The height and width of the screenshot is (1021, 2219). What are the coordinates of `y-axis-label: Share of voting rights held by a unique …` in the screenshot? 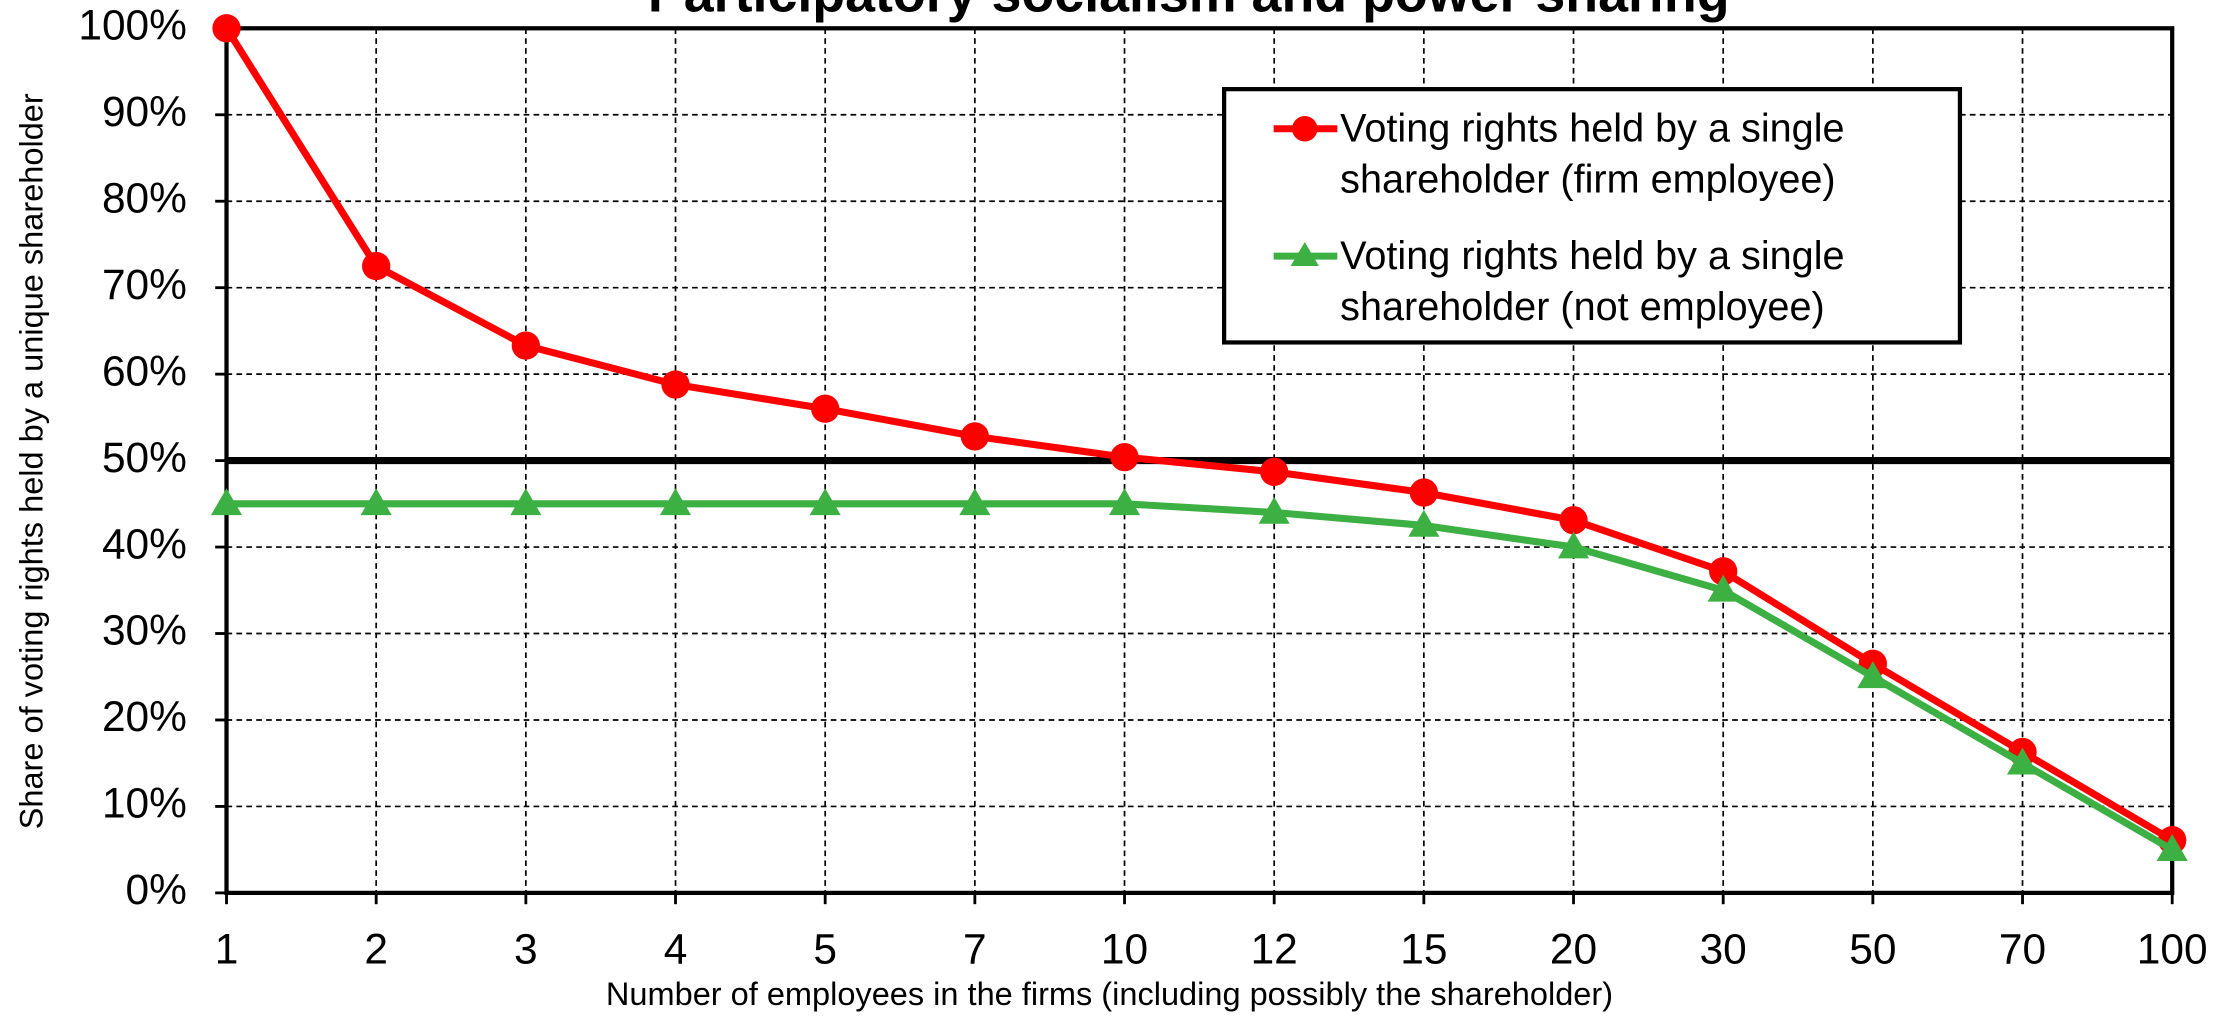 It's located at (32, 461).